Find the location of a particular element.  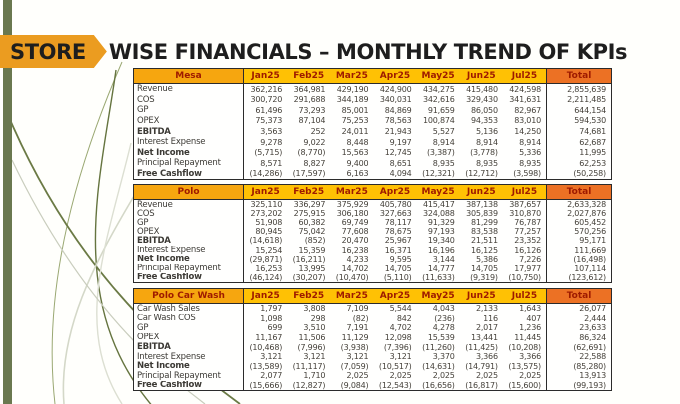

cell-total: 2,027,876 is located at coordinates (578, 214).